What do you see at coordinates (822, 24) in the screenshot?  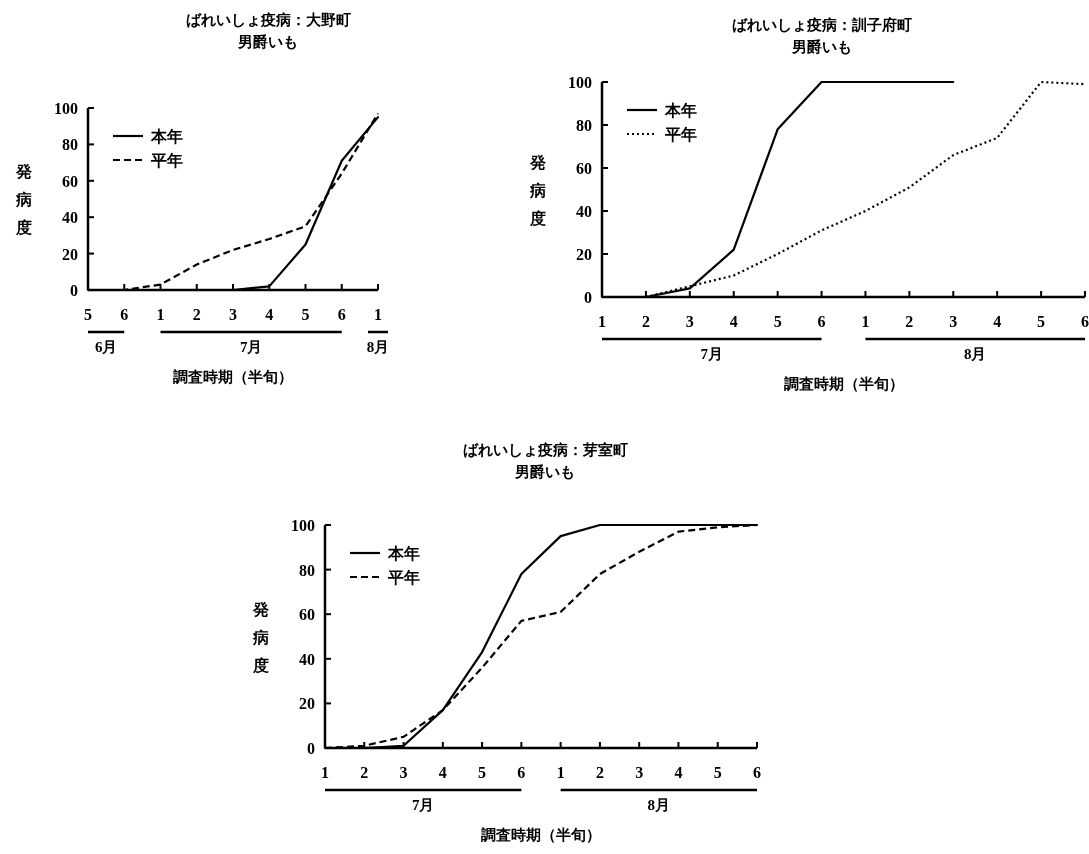 I see `chart-title: ばれいしょ疫病：訓子府町` at bounding box center [822, 24].